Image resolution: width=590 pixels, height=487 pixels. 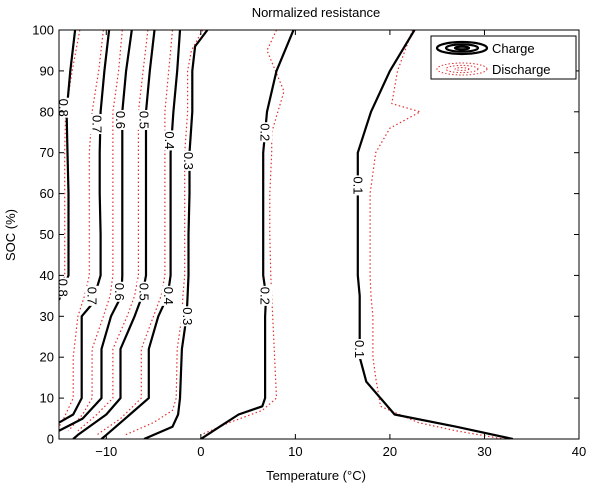 I want to click on x-tick-label: 20, so click(x=390, y=451).